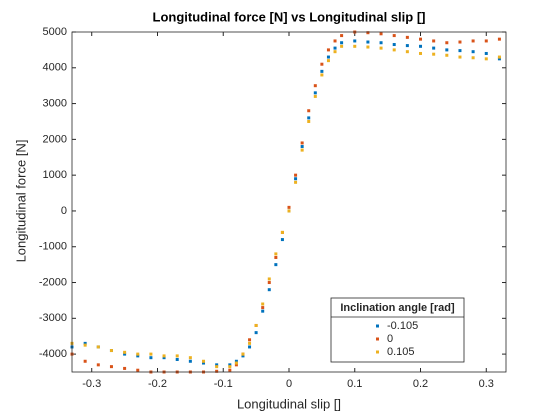  I want to click on x-axis-label: Longitudinal slip [], so click(289, 403).